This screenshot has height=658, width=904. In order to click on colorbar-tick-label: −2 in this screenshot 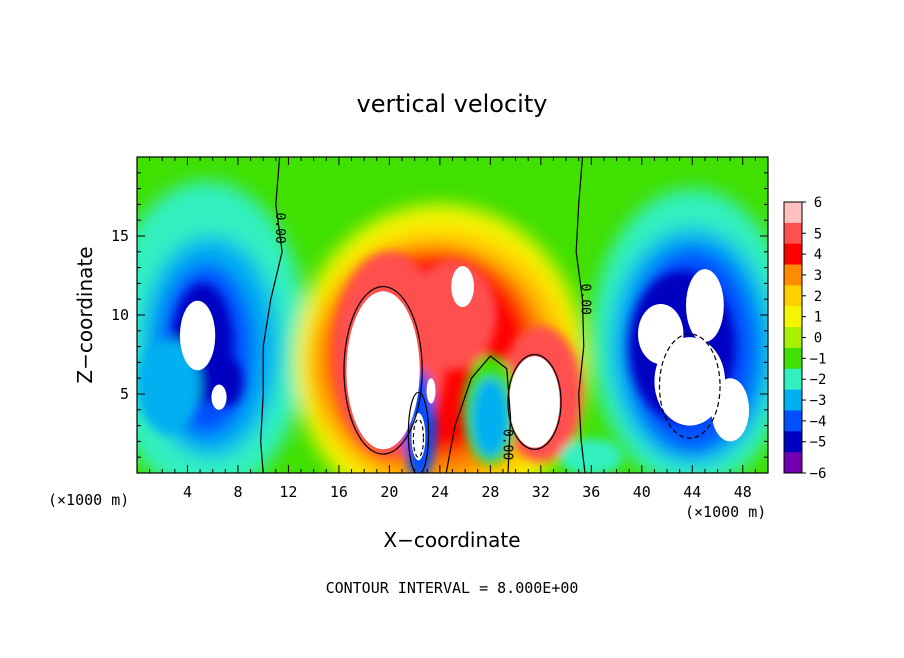, I will do `click(818, 380)`.